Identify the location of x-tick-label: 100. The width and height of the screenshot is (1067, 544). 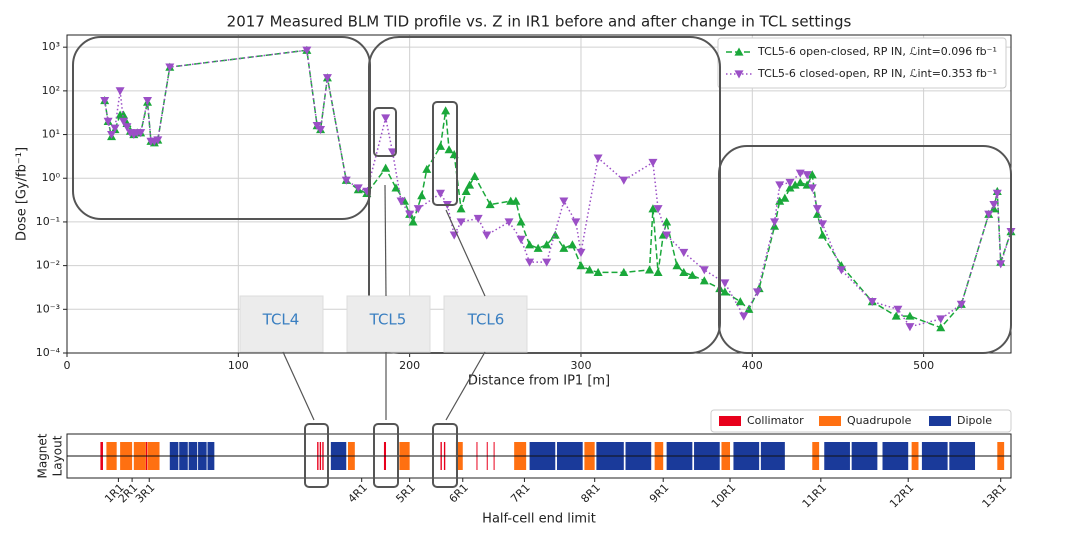
(238, 365).